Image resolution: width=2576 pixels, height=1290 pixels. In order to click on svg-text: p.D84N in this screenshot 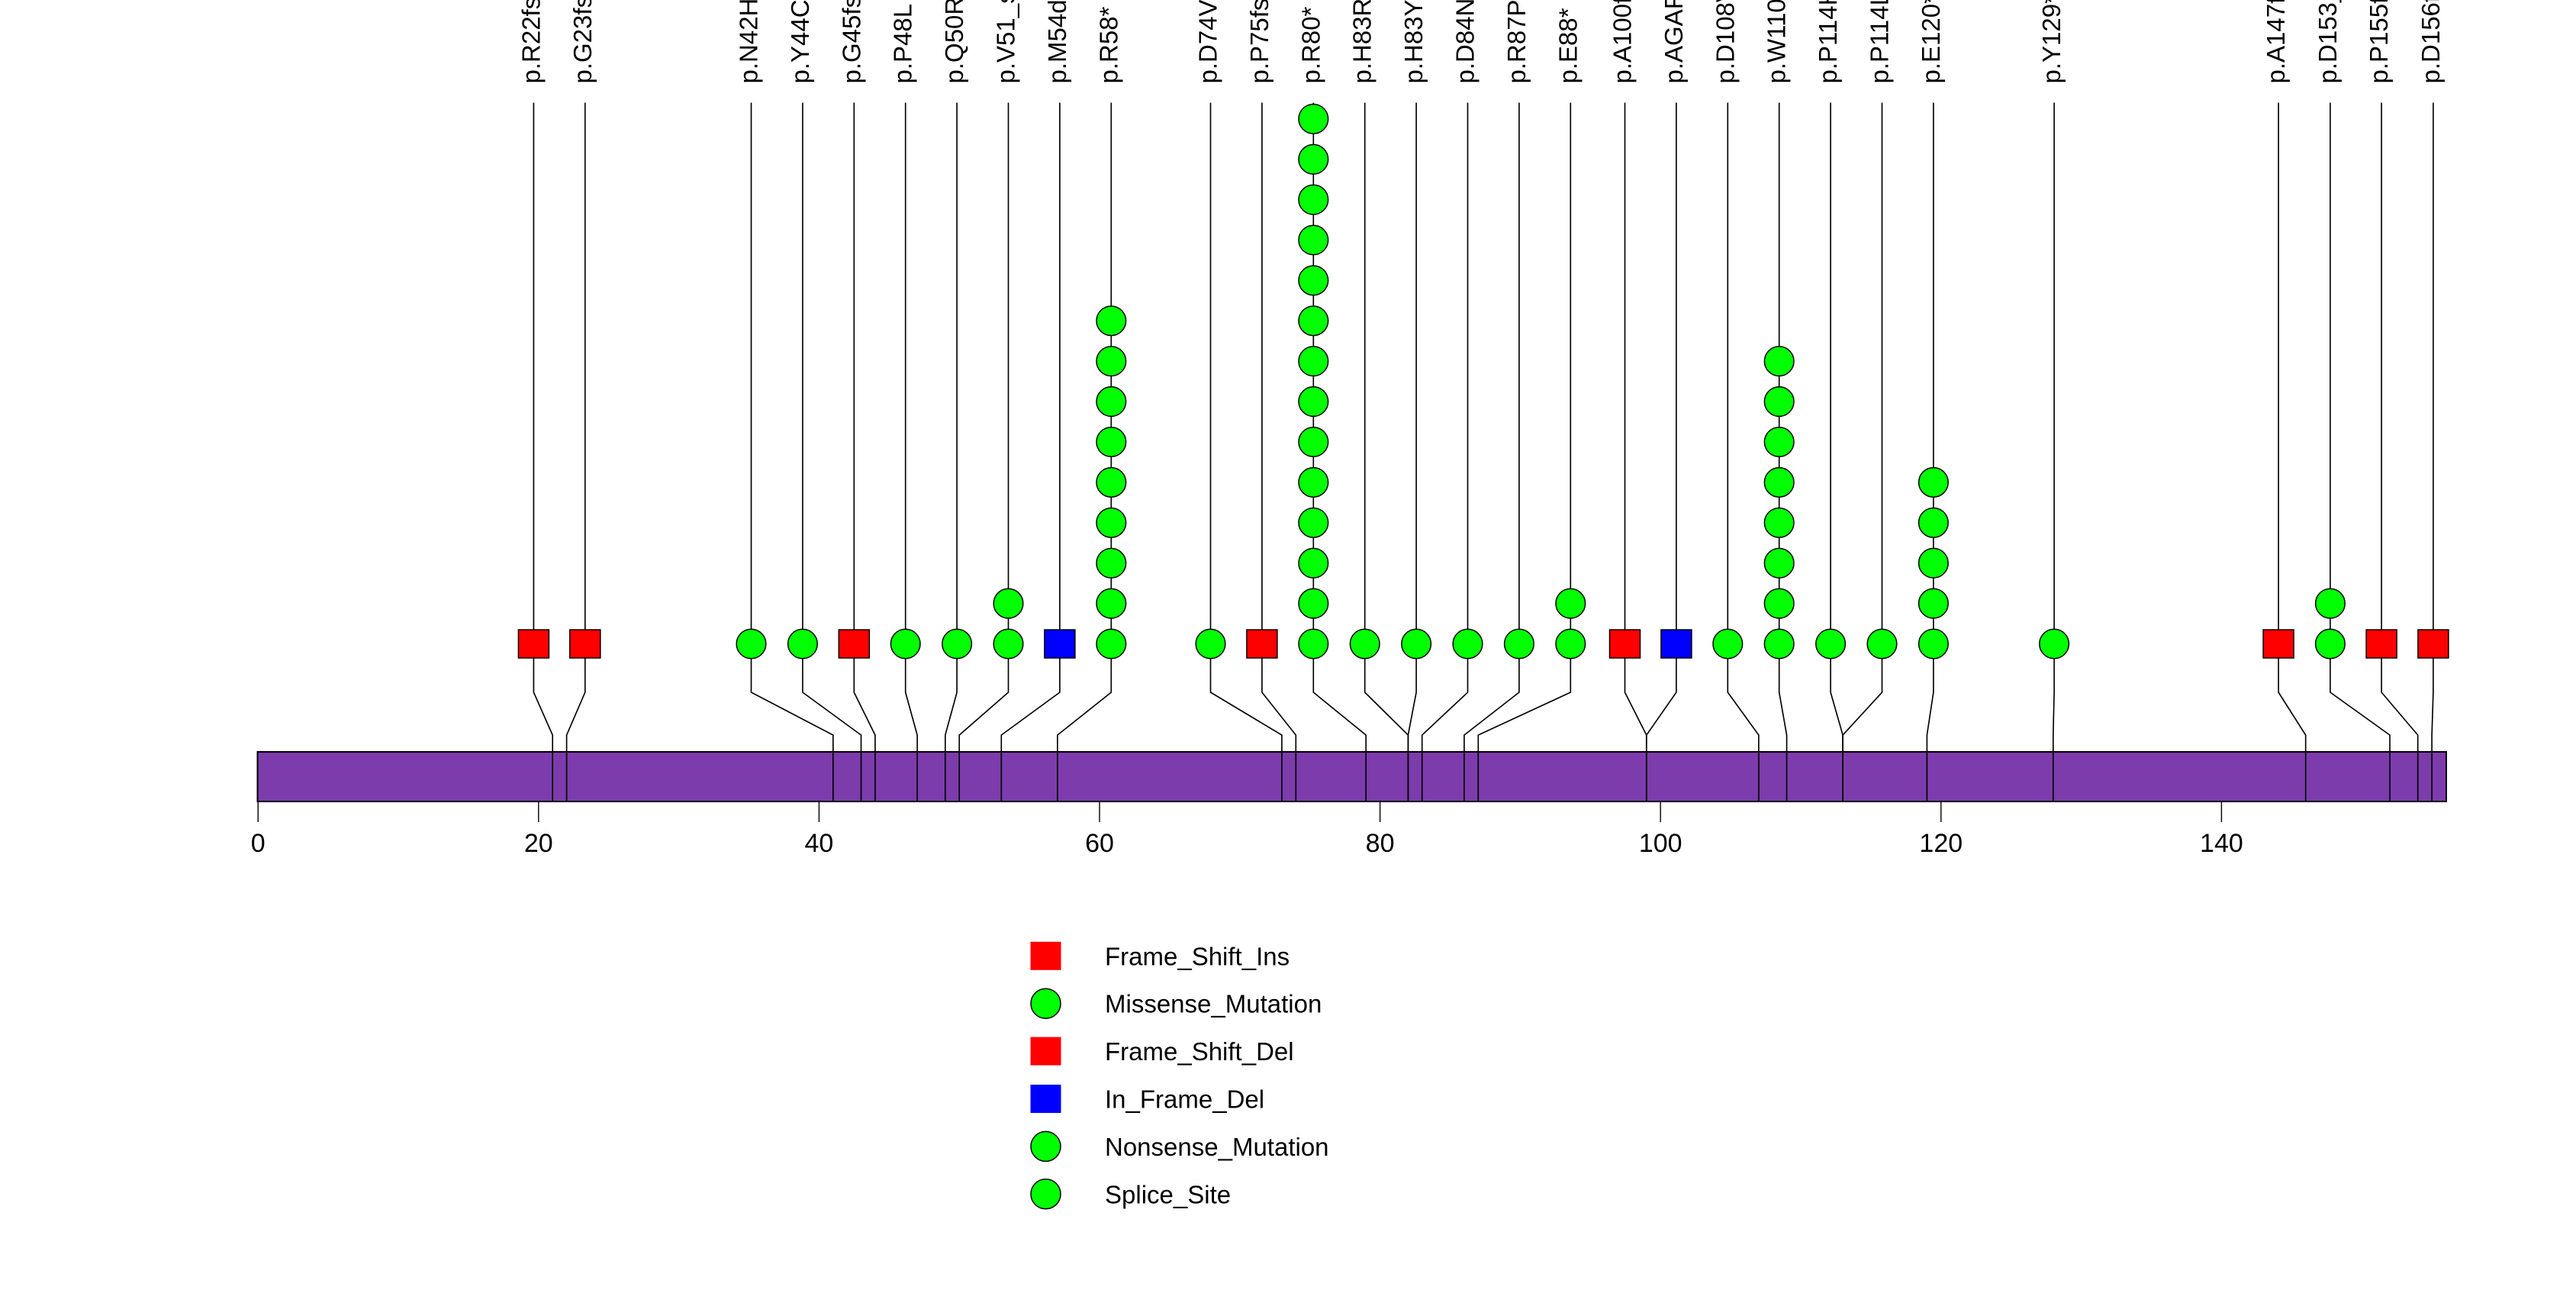, I will do `click(1465, 42)`.